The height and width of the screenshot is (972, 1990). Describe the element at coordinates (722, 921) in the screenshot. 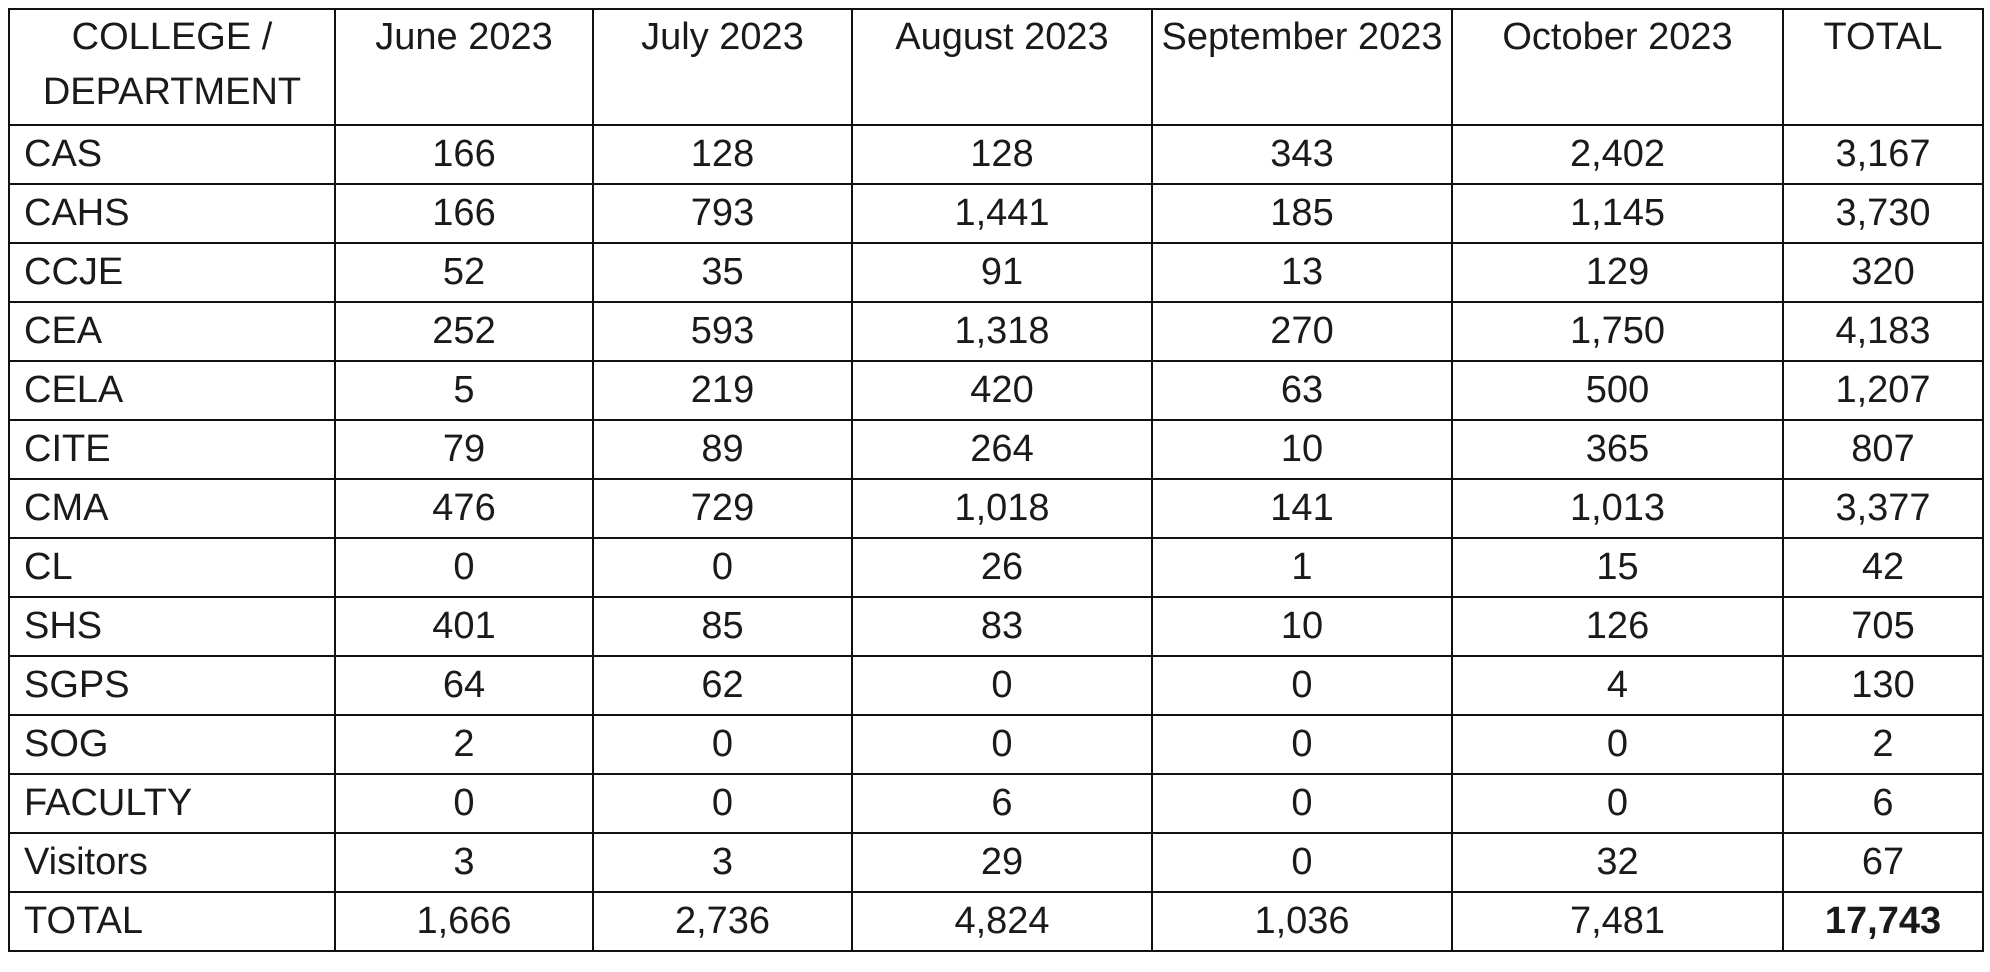

I see `total-july: 2,736` at that location.